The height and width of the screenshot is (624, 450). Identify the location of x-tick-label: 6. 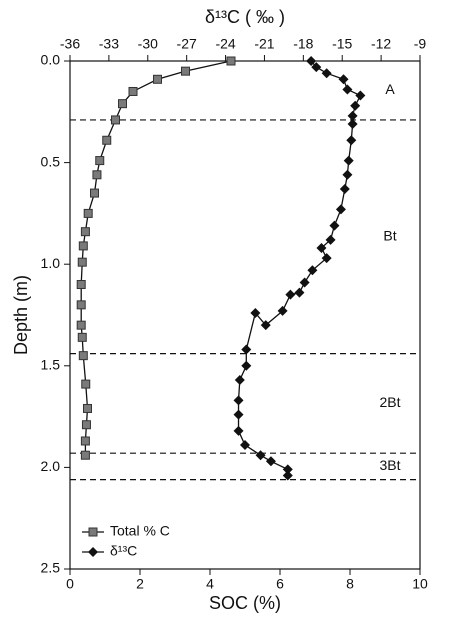
(280, 584).